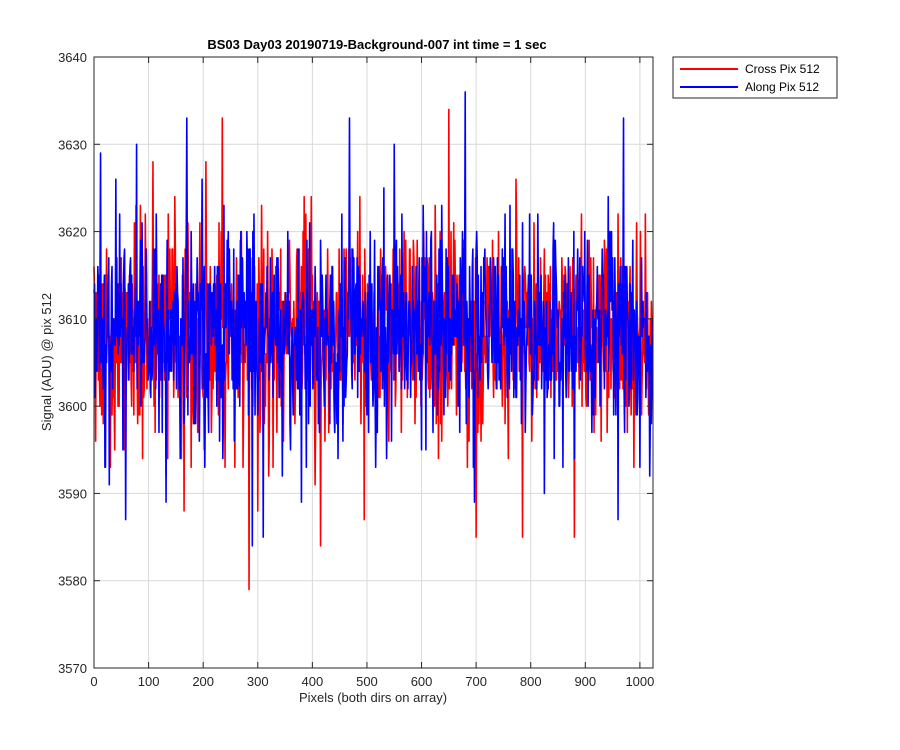  Describe the element at coordinates (531, 681) in the screenshot. I see `x-tick-label: 800` at that location.